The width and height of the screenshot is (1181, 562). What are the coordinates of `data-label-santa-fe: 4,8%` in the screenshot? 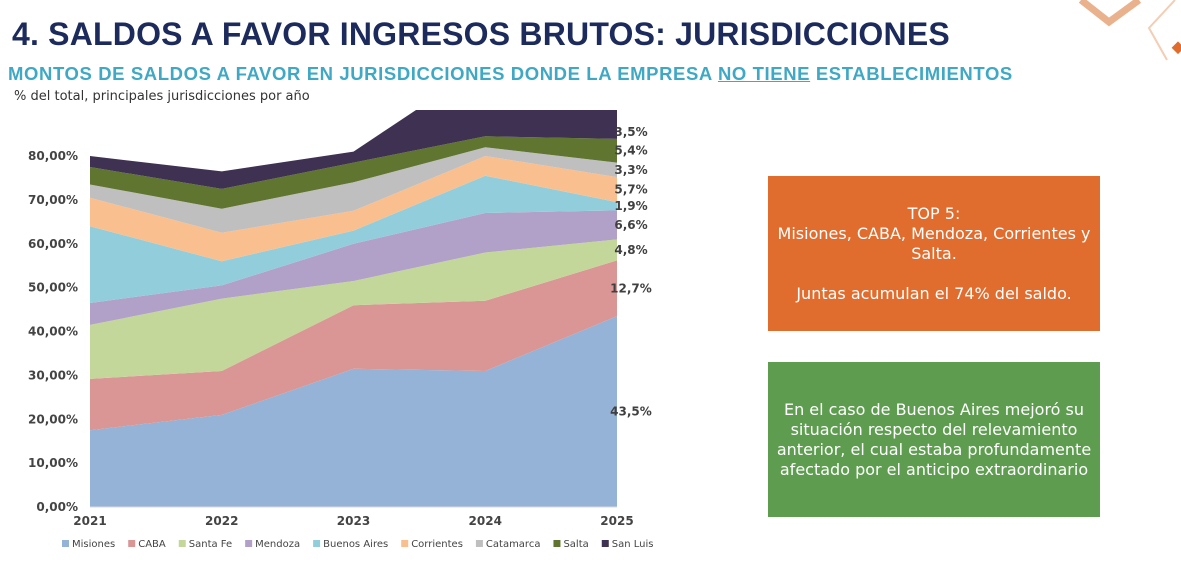 It's located at (630, 250).